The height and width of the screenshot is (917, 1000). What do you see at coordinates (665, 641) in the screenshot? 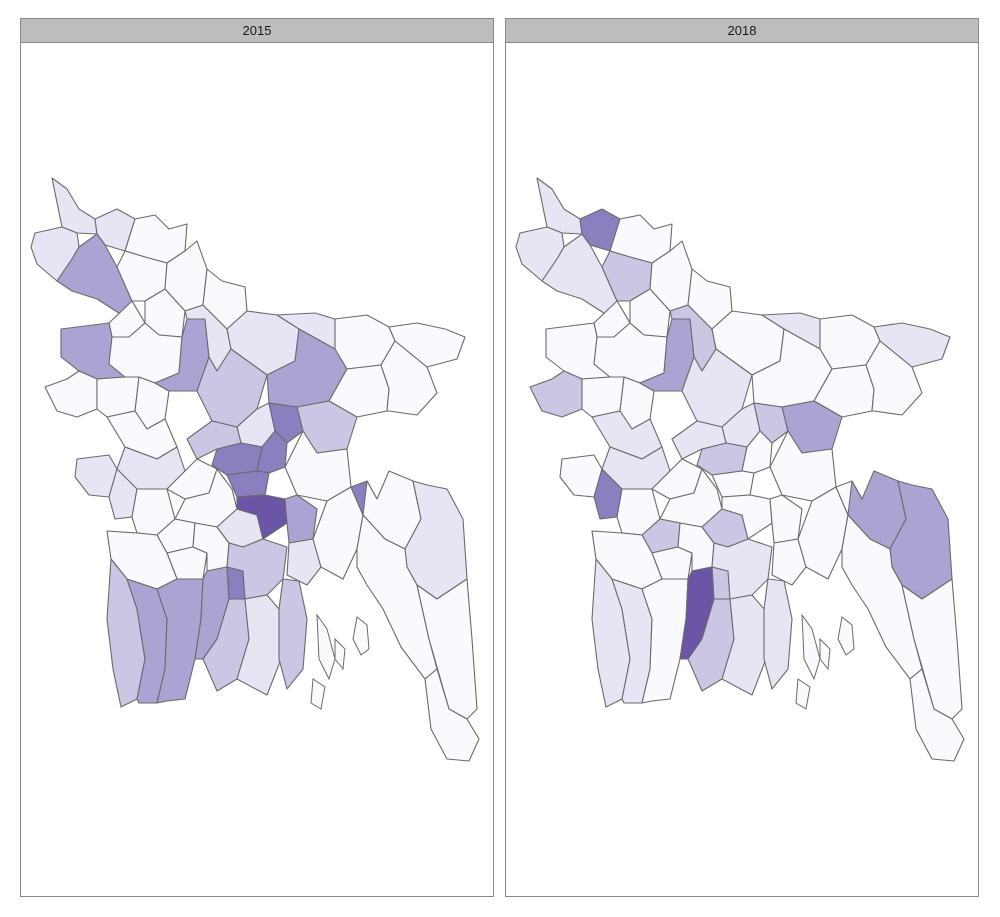
I see `district-bagerhat-2018` at bounding box center [665, 641].